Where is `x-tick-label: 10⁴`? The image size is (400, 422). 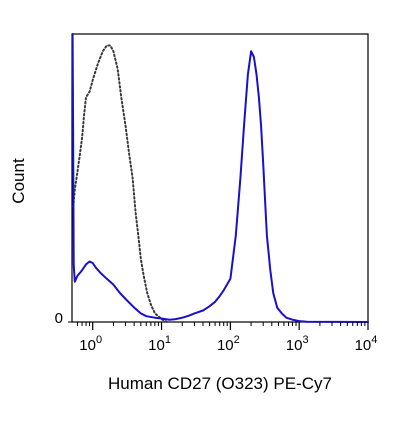
x-tick-label: 10⁴ is located at coordinates (366, 344).